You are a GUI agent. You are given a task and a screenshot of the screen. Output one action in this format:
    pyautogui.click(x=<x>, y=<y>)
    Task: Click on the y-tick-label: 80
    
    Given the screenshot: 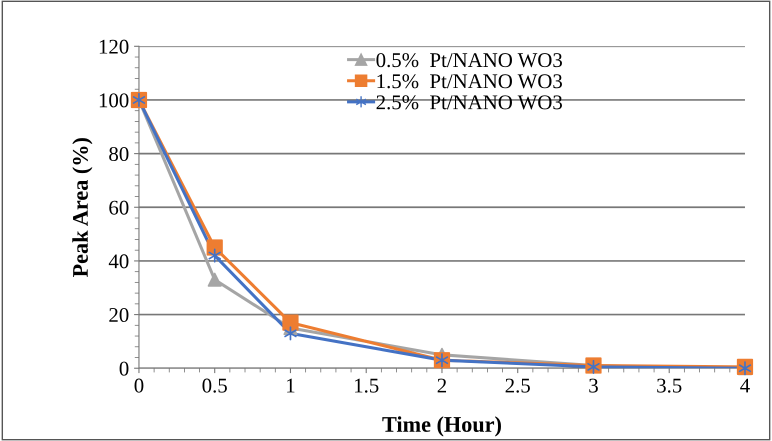 What is the action you would take?
    pyautogui.click(x=118, y=154)
    